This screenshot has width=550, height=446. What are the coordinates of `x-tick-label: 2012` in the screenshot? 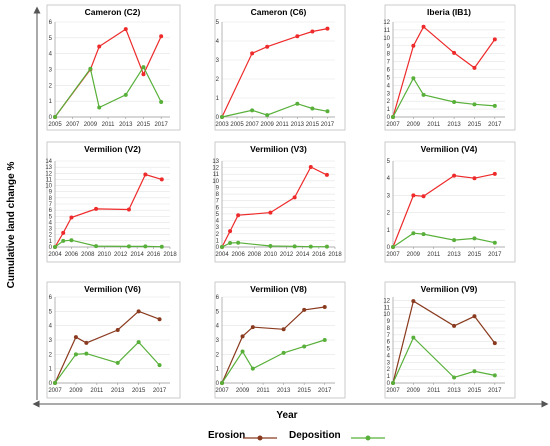 It's located at (121, 255).